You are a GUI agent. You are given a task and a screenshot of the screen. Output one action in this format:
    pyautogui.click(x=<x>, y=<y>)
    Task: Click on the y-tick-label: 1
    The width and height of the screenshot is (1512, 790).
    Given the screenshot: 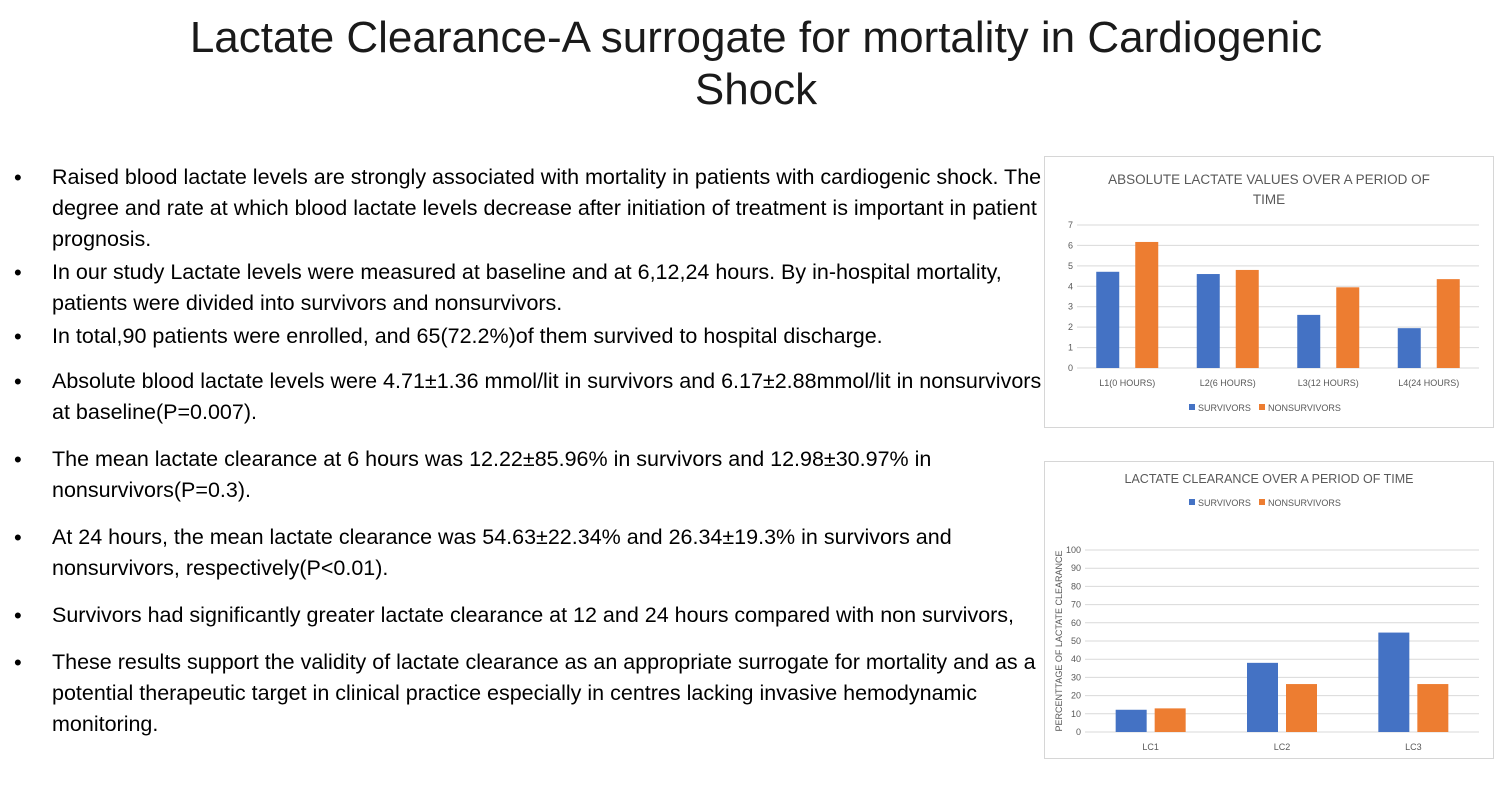 What is the action you would take?
    pyautogui.click(x=1070, y=348)
    